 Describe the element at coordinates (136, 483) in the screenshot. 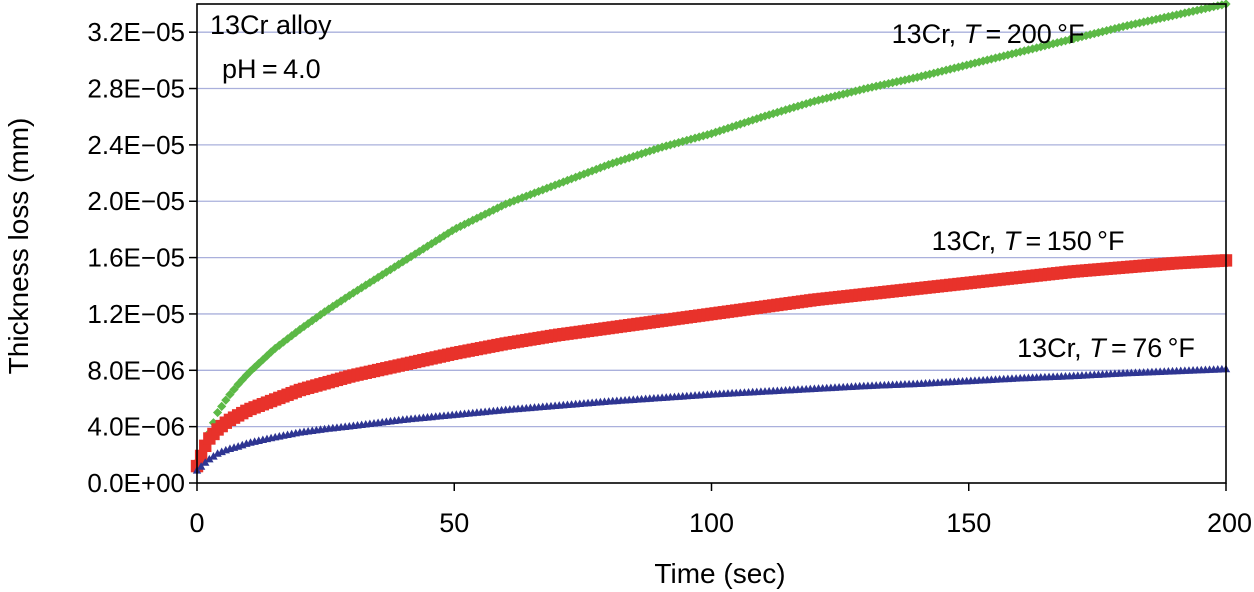

I see `y-tick-label: 0.0E+00` at that location.